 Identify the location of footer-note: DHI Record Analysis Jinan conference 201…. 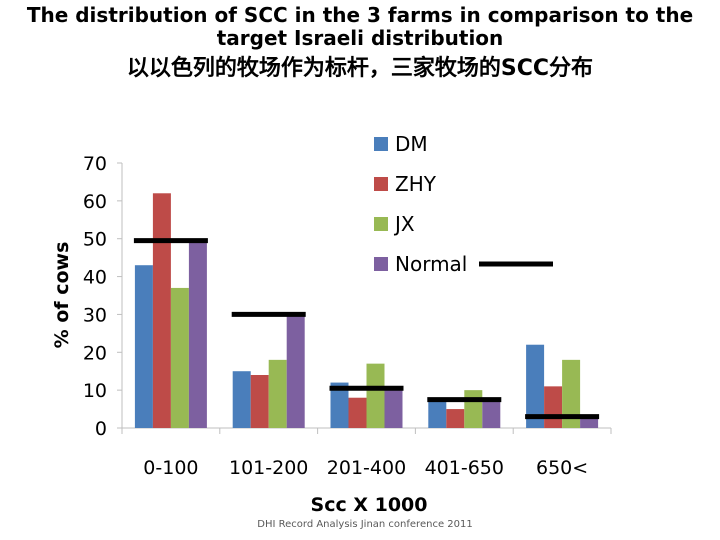
(365, 524).